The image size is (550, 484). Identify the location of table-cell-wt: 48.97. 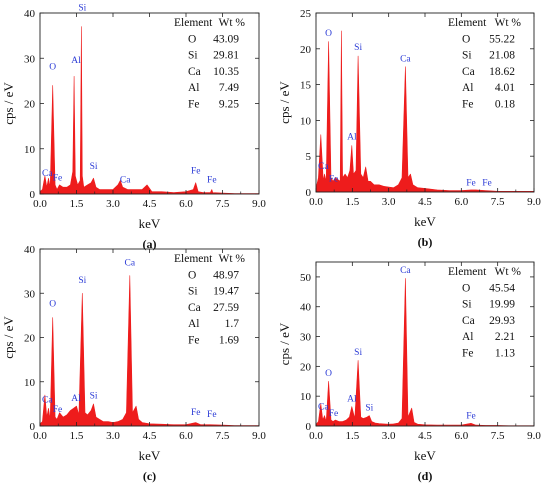
(226, 275).